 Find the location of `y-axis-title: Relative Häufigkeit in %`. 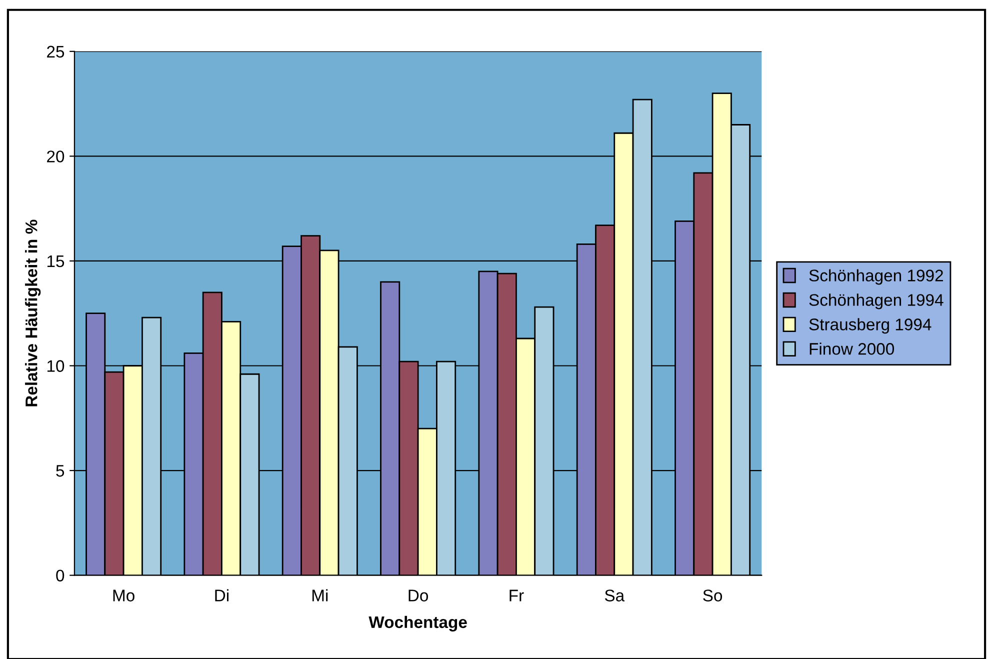

y-axis-title: Relative Häufigkeit in % is located at coordinates (33, 313).